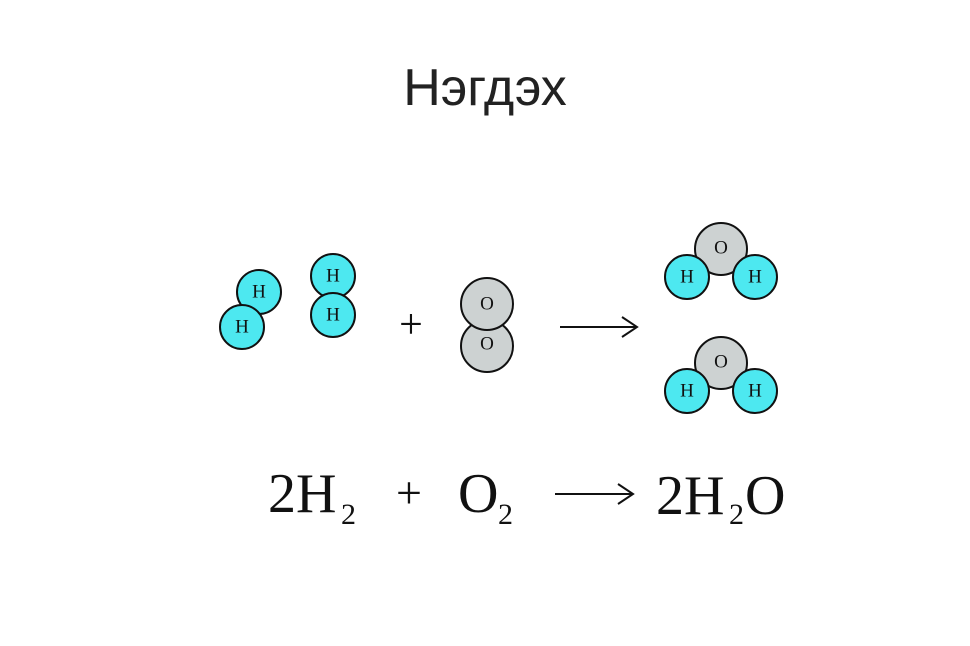  I want to click on hydrogen-molecule-2: H H, so click(333, 295).